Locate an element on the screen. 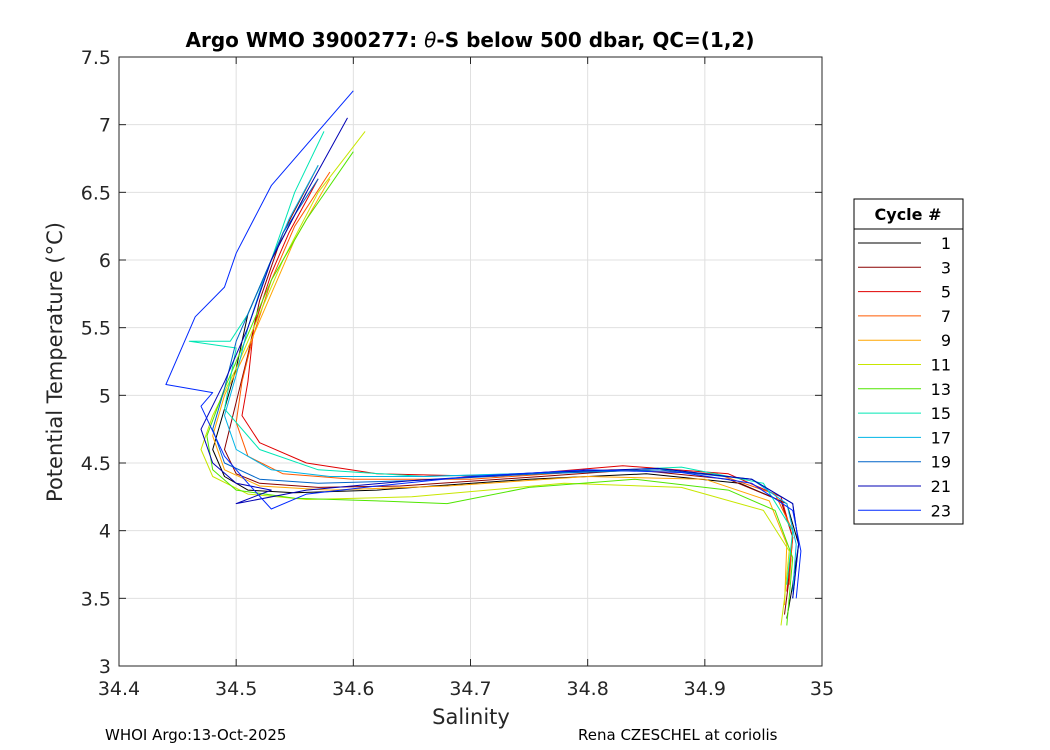 The height and width of the screenshot is (750, 1050). y-axis-label: Potential Temperature (°C) is located at coordinates (55, 362).